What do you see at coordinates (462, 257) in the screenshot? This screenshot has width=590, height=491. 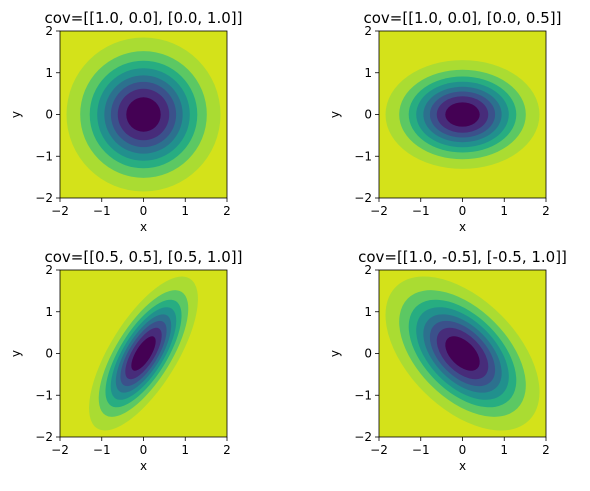 I see `chart-title: cov=[[1.0, -0.5], [-0.5, 1.0]]` at bounding box center [462, 257].